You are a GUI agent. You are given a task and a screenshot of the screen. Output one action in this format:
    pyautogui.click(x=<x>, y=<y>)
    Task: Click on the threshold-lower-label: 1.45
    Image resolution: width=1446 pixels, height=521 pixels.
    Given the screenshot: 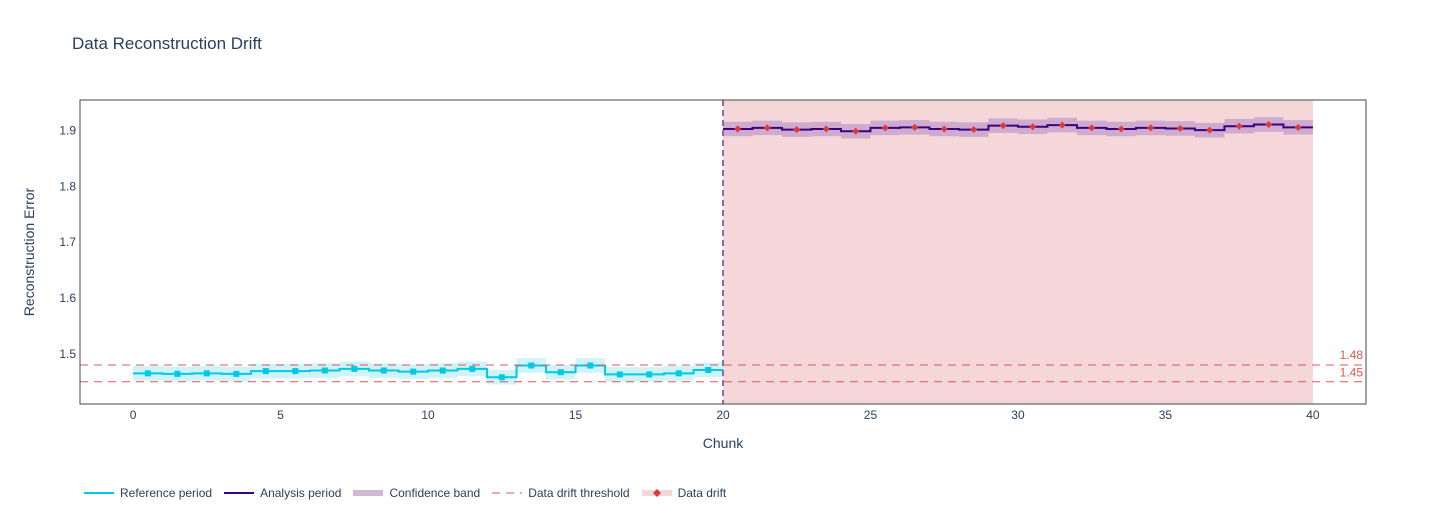 What is the action you would take?
    pyautogui.click(x=1352, y=373)
    